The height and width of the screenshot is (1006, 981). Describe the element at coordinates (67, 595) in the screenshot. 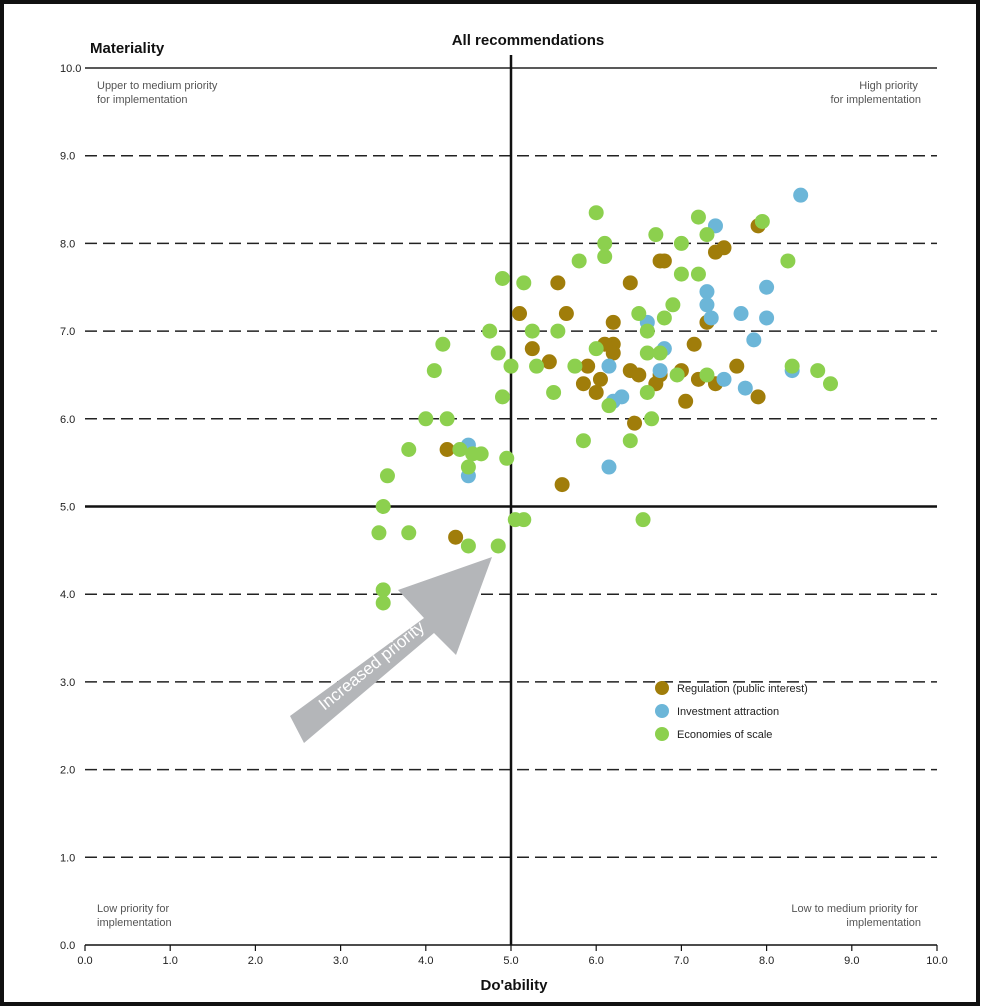

I see `y-tick-label: 4.0` at that location.